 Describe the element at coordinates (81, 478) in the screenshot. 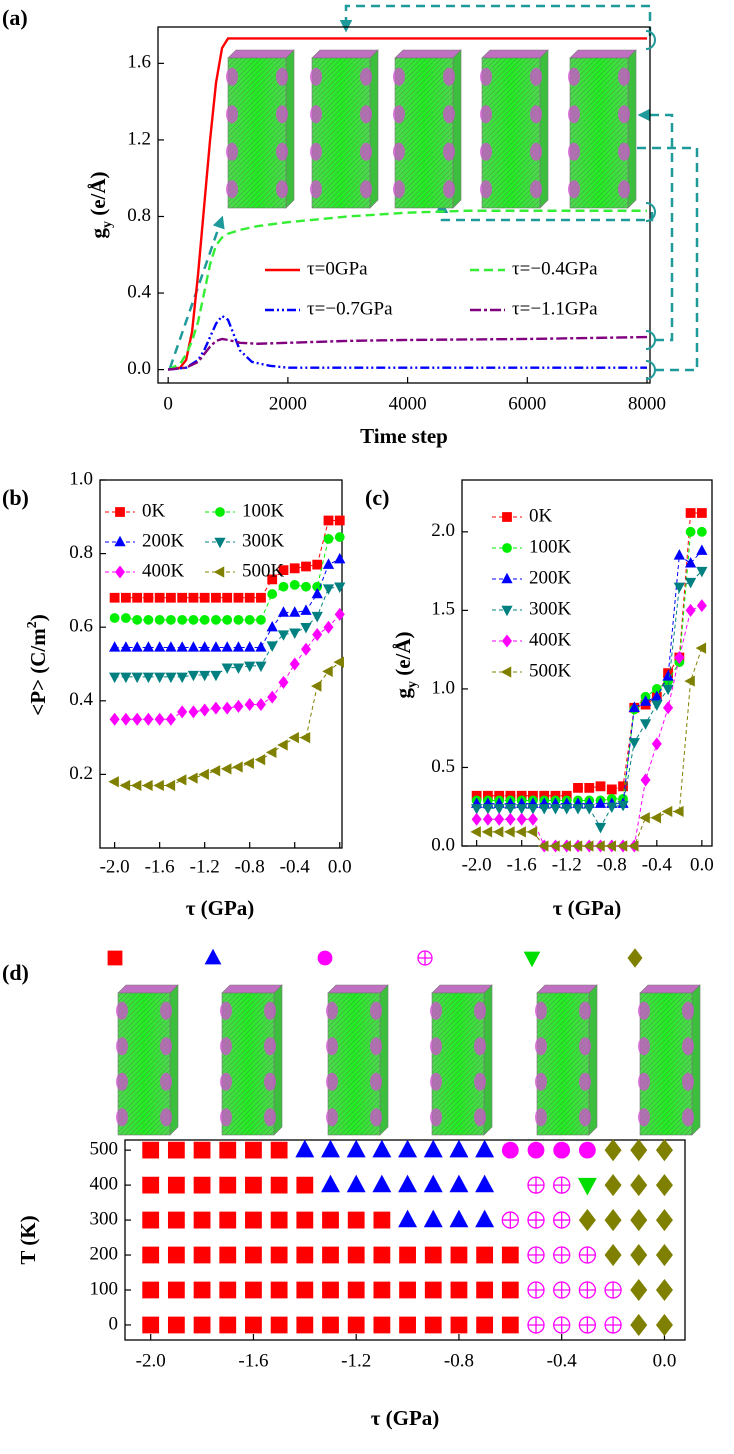

I see `y-tick-label: 1.0` at that location.